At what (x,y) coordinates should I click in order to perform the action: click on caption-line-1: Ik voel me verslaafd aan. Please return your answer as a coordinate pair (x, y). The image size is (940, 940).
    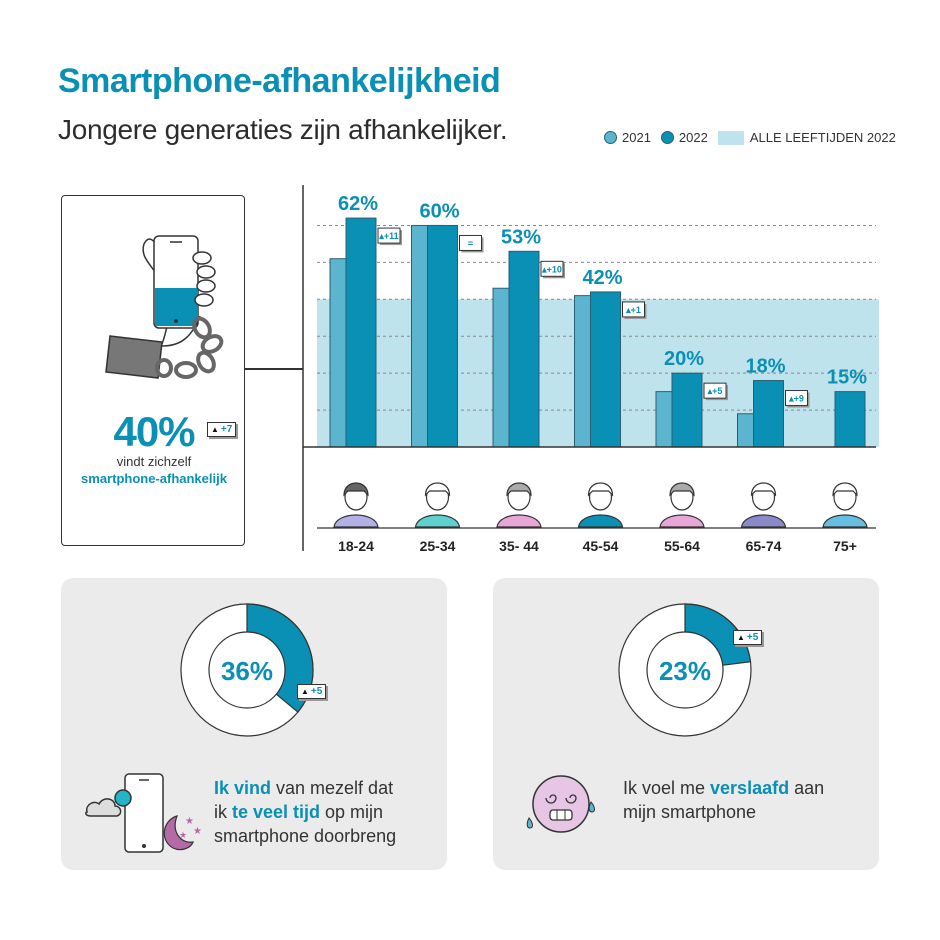
    Looking at the image, I should click on (723, 788).